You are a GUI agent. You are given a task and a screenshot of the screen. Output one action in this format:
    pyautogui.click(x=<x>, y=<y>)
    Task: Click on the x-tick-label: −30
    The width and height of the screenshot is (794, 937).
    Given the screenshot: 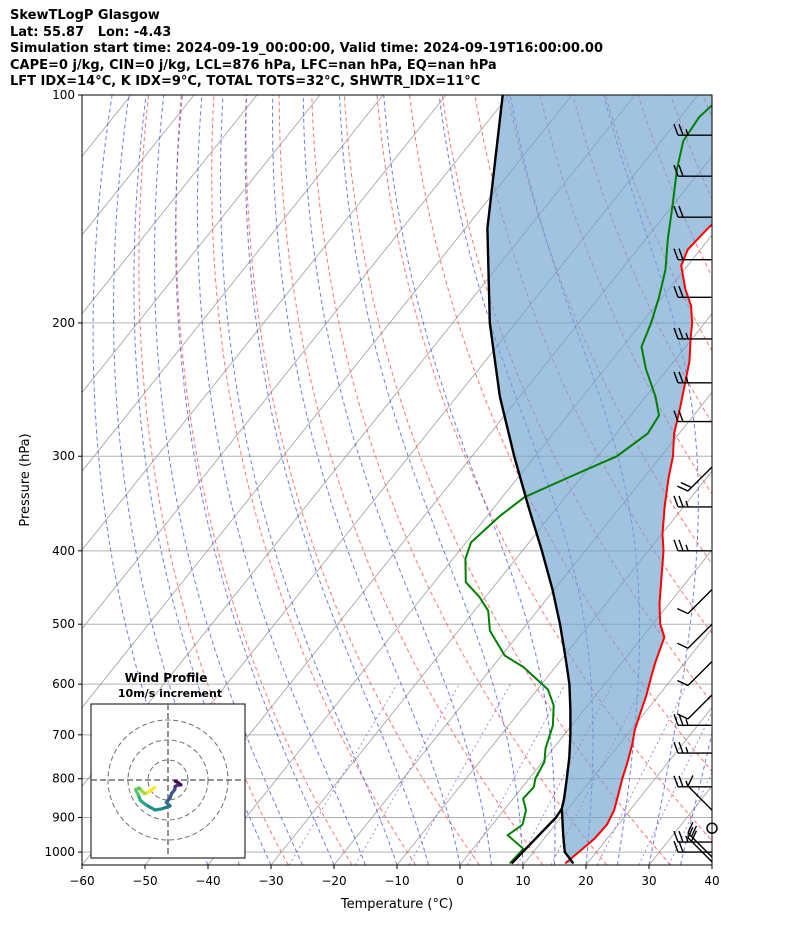 What is the action you would take?
    pyautogui.click(x=270, y=881)
    